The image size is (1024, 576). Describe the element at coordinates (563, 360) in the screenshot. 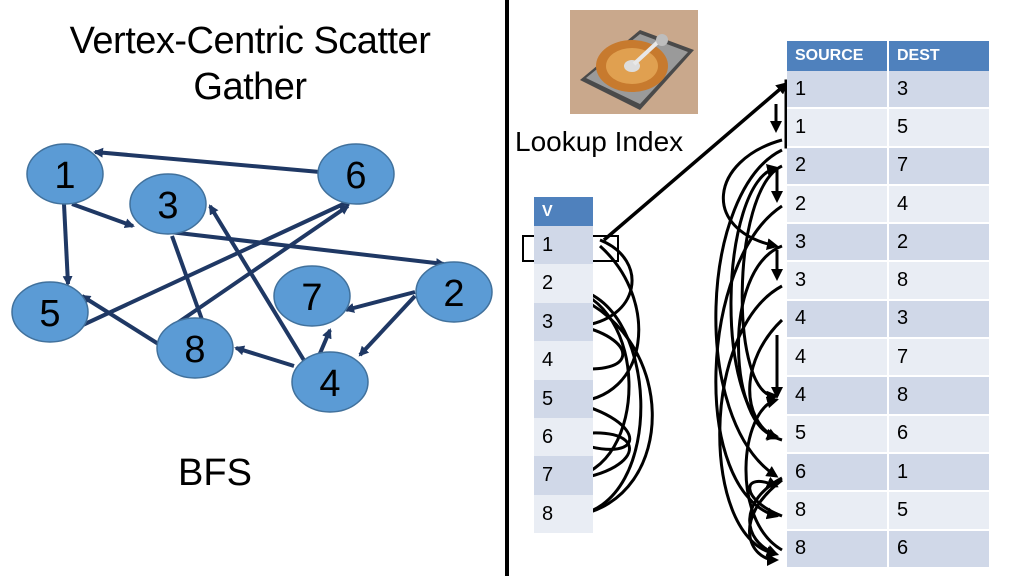

I see `vertex-cell: 4` at that location.